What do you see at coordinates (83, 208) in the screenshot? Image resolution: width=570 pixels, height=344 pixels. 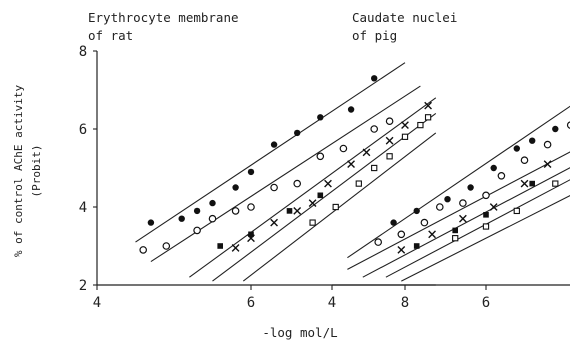 I see `y-tick-label: 4` at bounding box center [83, 208].